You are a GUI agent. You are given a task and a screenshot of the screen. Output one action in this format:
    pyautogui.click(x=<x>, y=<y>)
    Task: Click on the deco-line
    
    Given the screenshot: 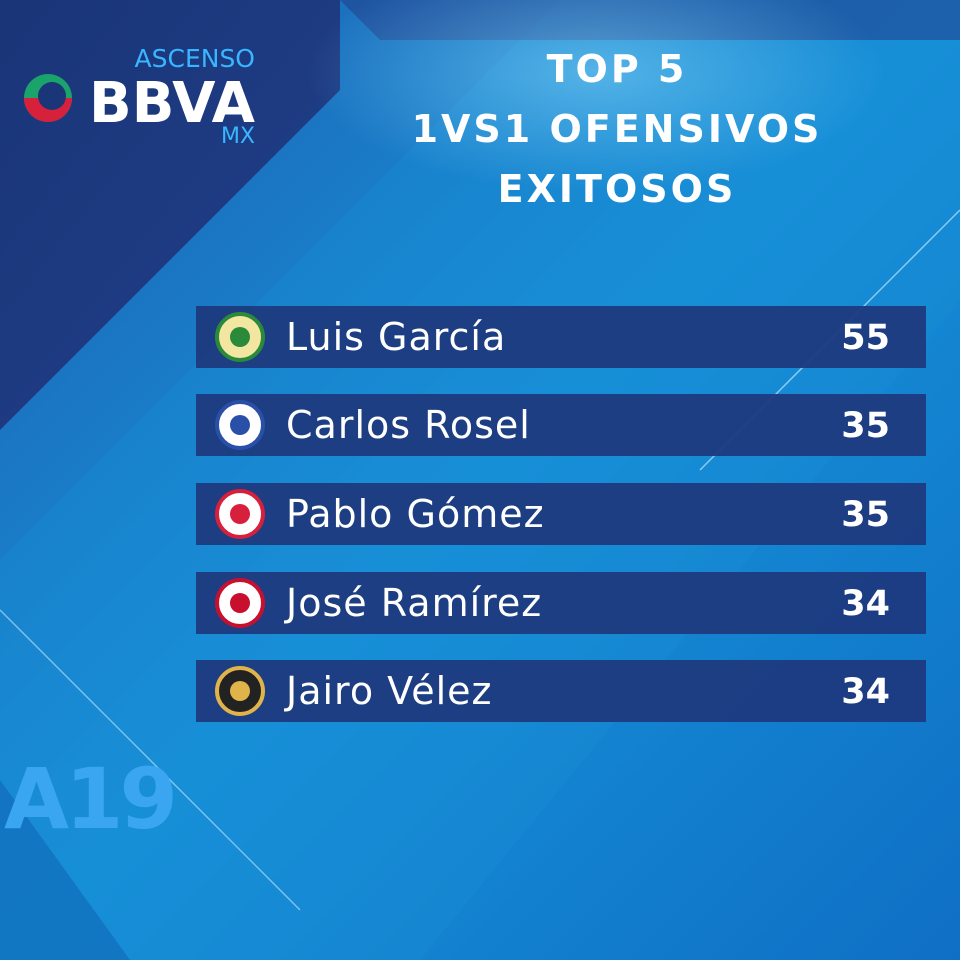 What is the action you would take?
    pyautogui.click(x=150, y=760)
    